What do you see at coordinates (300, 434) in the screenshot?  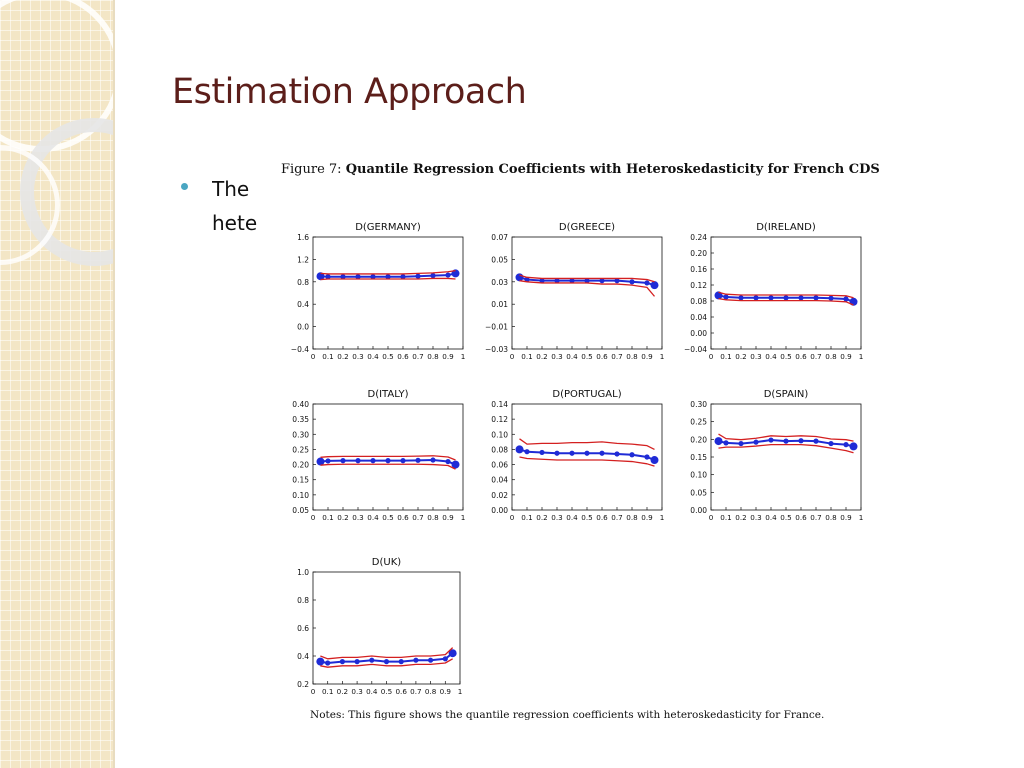 I see `y-tick-label: 0.30` at bounding box center [300, 434].